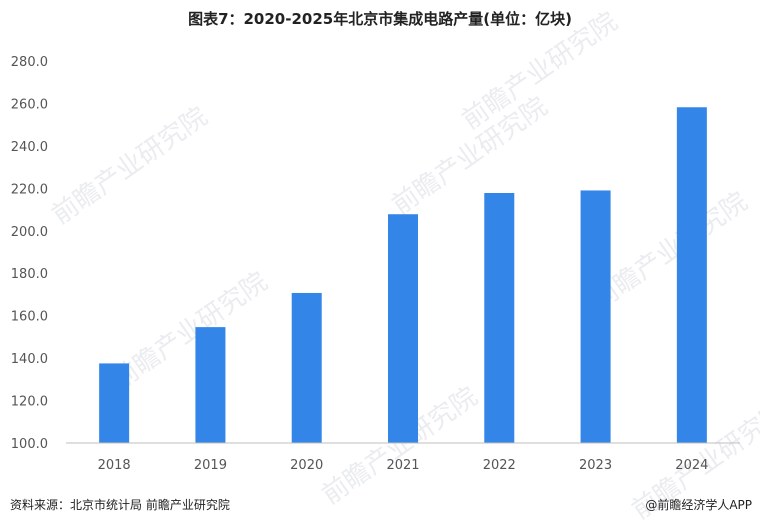 Image resolution: width=760 pixels, height=524 pixels. Describe the element at coordinates (29, 444) in the screenshot. I see `y-tick-label: 100.0` at that location.